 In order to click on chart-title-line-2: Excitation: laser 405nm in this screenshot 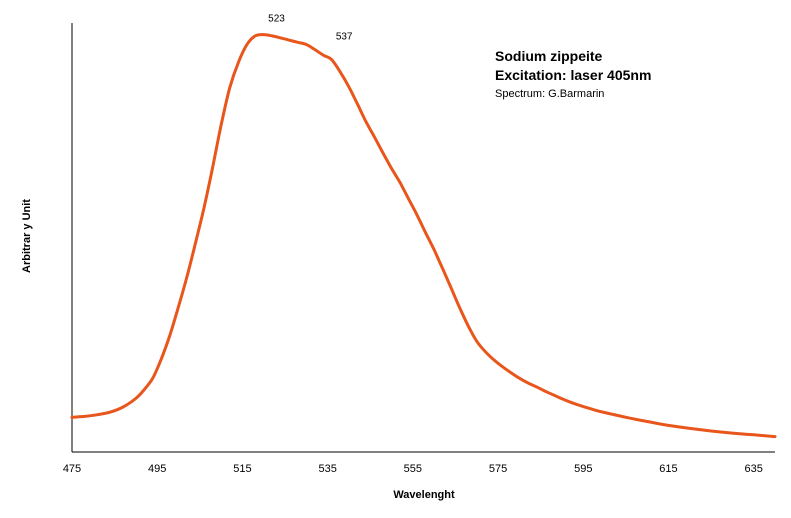, I will do `click(573, 75)`.